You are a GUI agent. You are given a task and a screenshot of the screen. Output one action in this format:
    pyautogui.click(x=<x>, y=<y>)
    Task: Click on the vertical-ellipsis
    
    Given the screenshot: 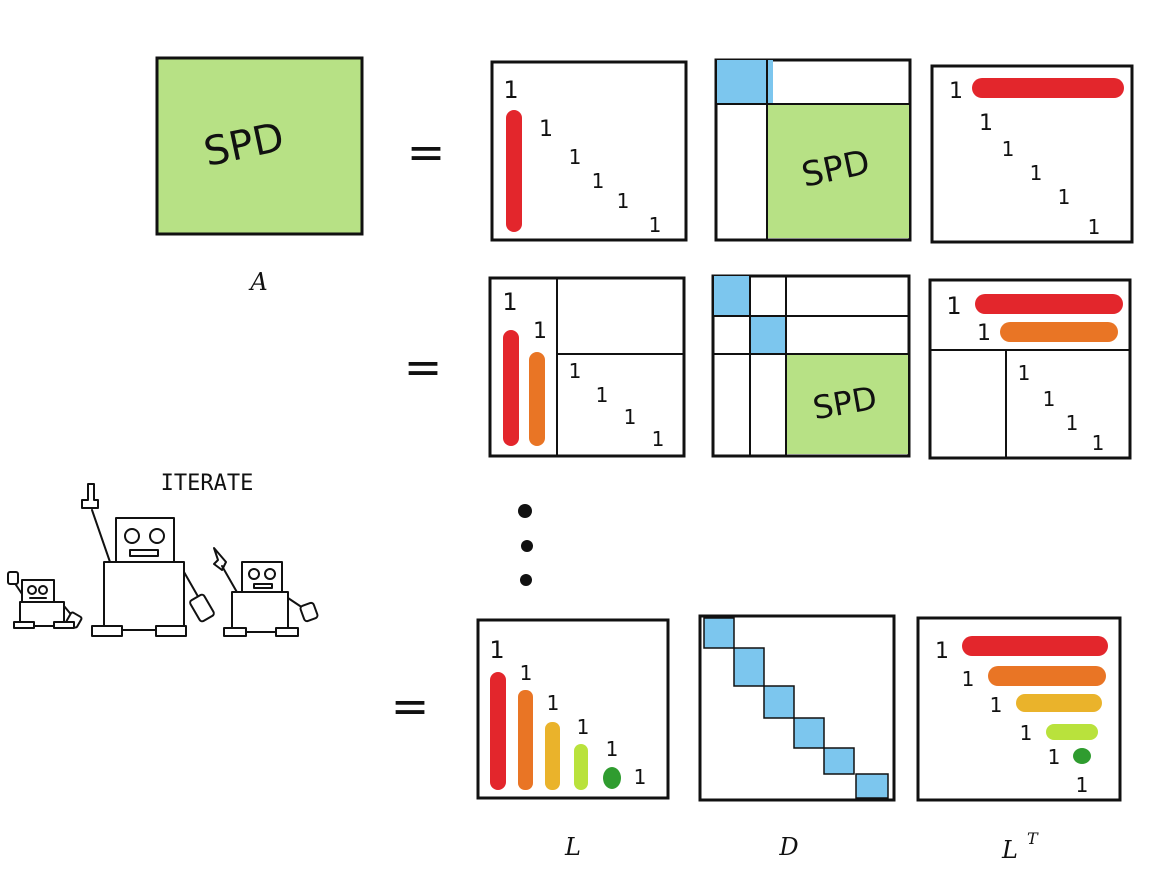 What is the action you would take?
    pyautogui.click(x=525, y=545)
    